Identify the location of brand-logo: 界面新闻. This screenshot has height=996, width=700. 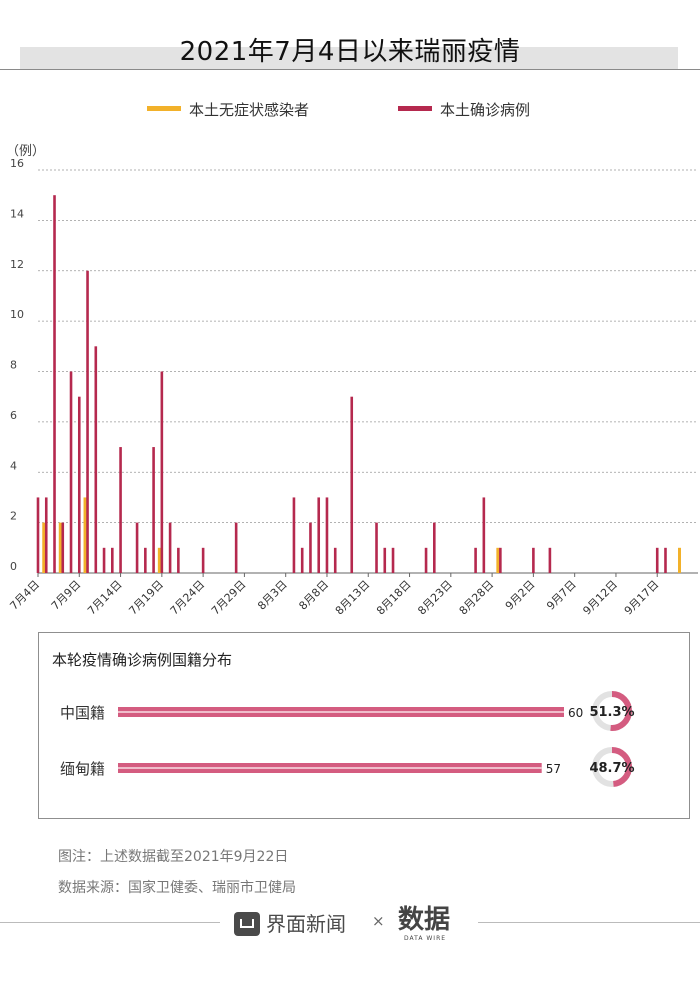
(290, 923).